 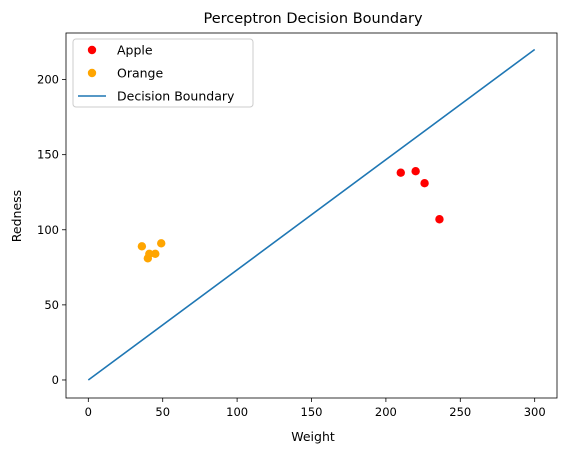 What do you see at coordinates (460, 412) in the screenshot?
I see `x-tick-label: 250` at bounding box center [460, 412].